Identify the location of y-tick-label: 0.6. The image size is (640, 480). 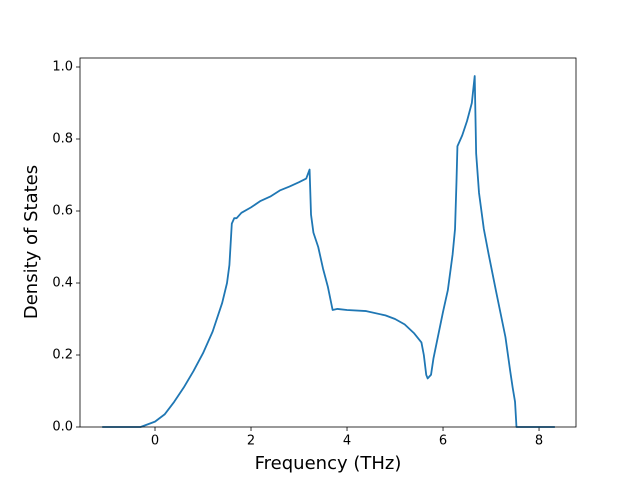
(62, 211).